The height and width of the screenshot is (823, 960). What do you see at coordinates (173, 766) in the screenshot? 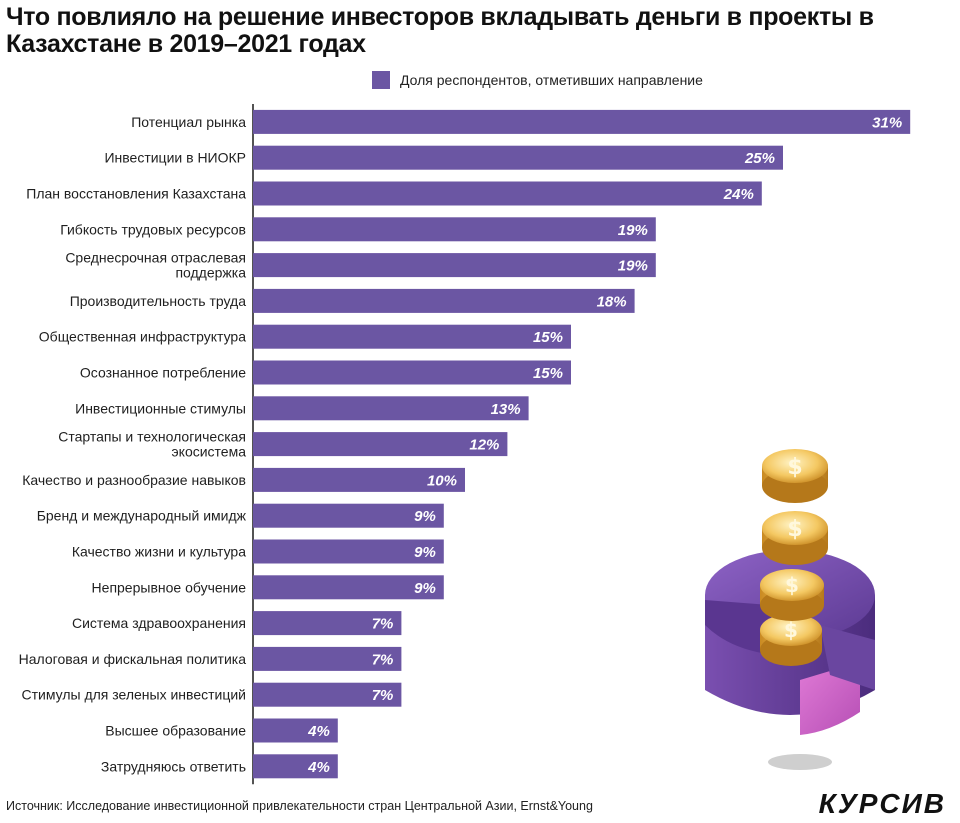
I see `category-label-18: Затрудняюсь ответить` at bounding box center [173, 766].